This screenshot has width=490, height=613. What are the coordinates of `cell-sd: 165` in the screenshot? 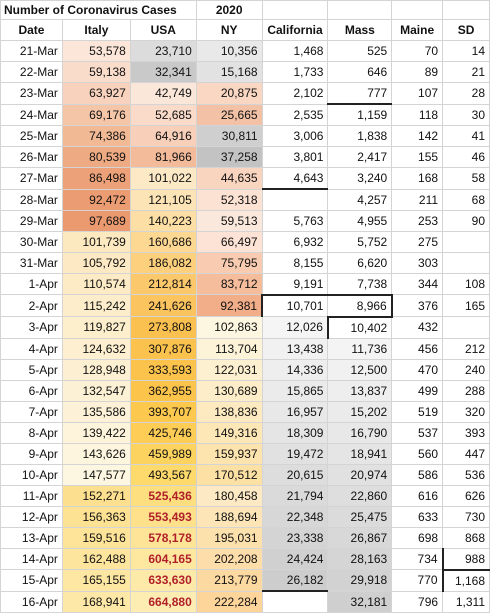 It's located at (466, 305).